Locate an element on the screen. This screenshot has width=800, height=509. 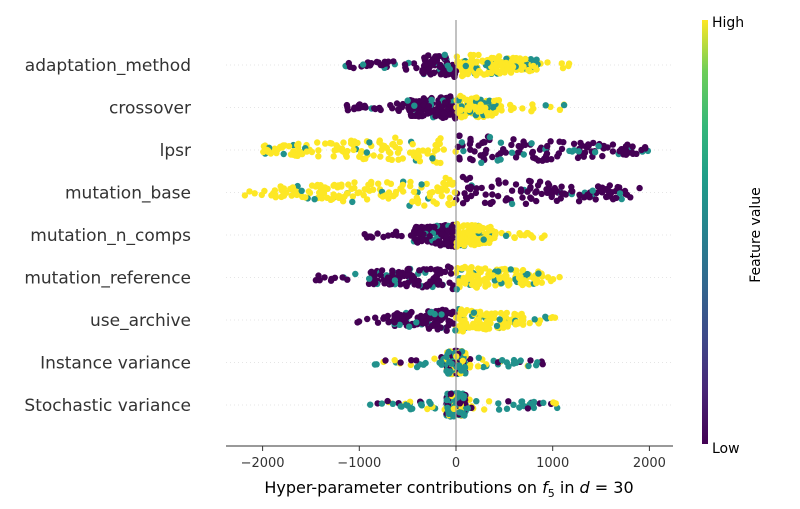
swarm-adaptation_method is located at coordinates (457, 66).